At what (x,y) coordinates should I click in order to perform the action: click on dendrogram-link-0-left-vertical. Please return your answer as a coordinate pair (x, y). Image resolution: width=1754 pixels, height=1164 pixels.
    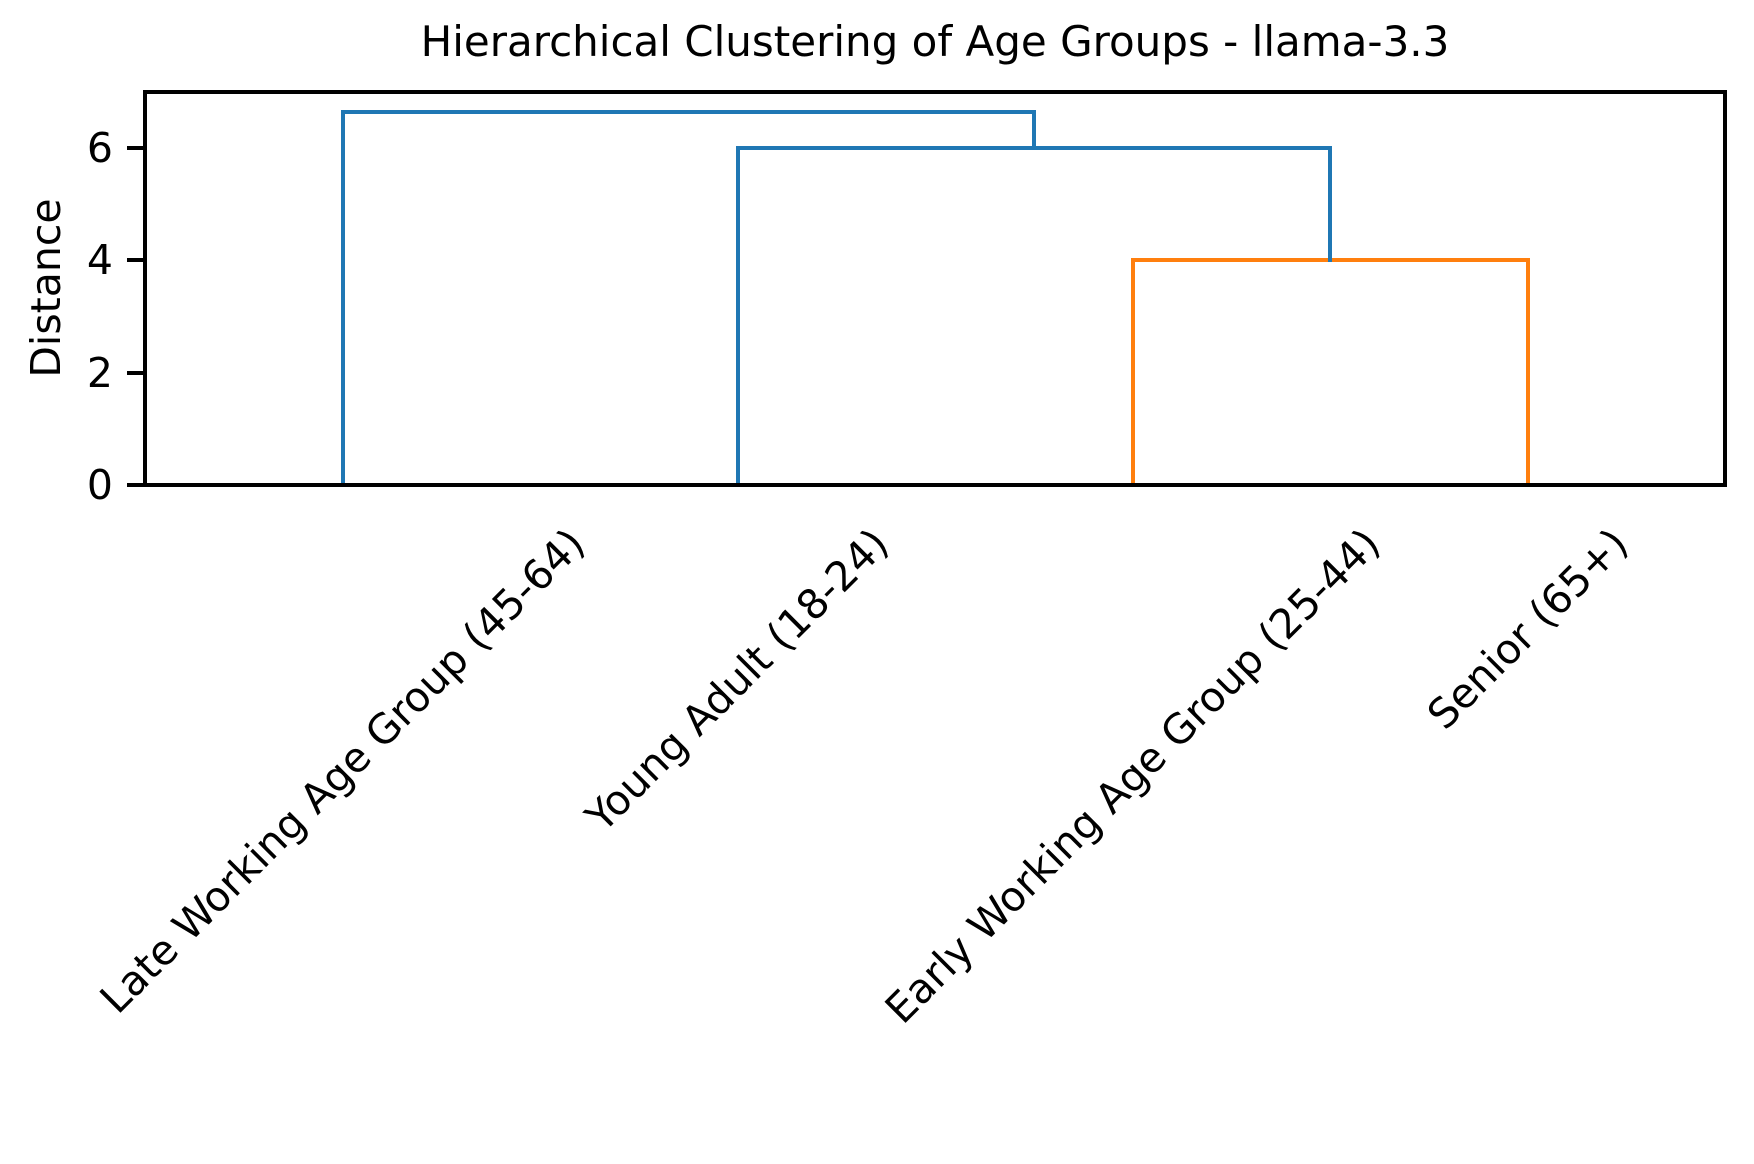
    Looking at the image, I should click on (1132, 372).